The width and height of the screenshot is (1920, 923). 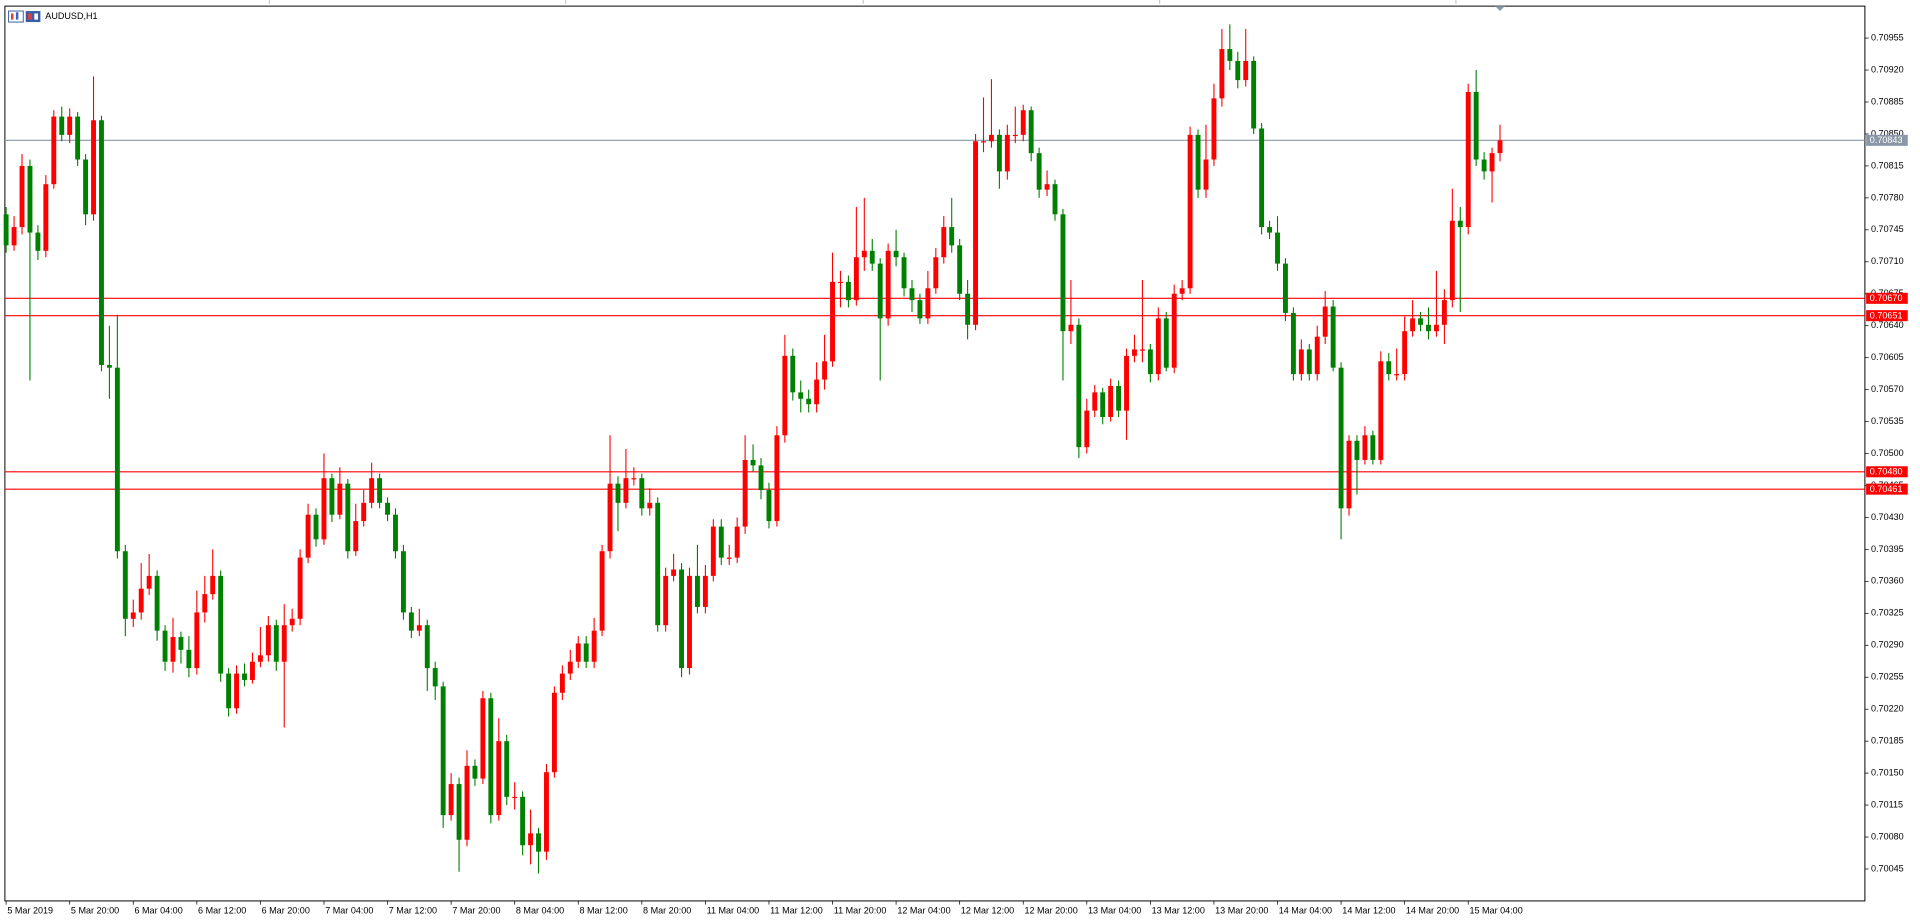 I want to click on y-tick-label: 0.70745, so click(x=1887, y=229).